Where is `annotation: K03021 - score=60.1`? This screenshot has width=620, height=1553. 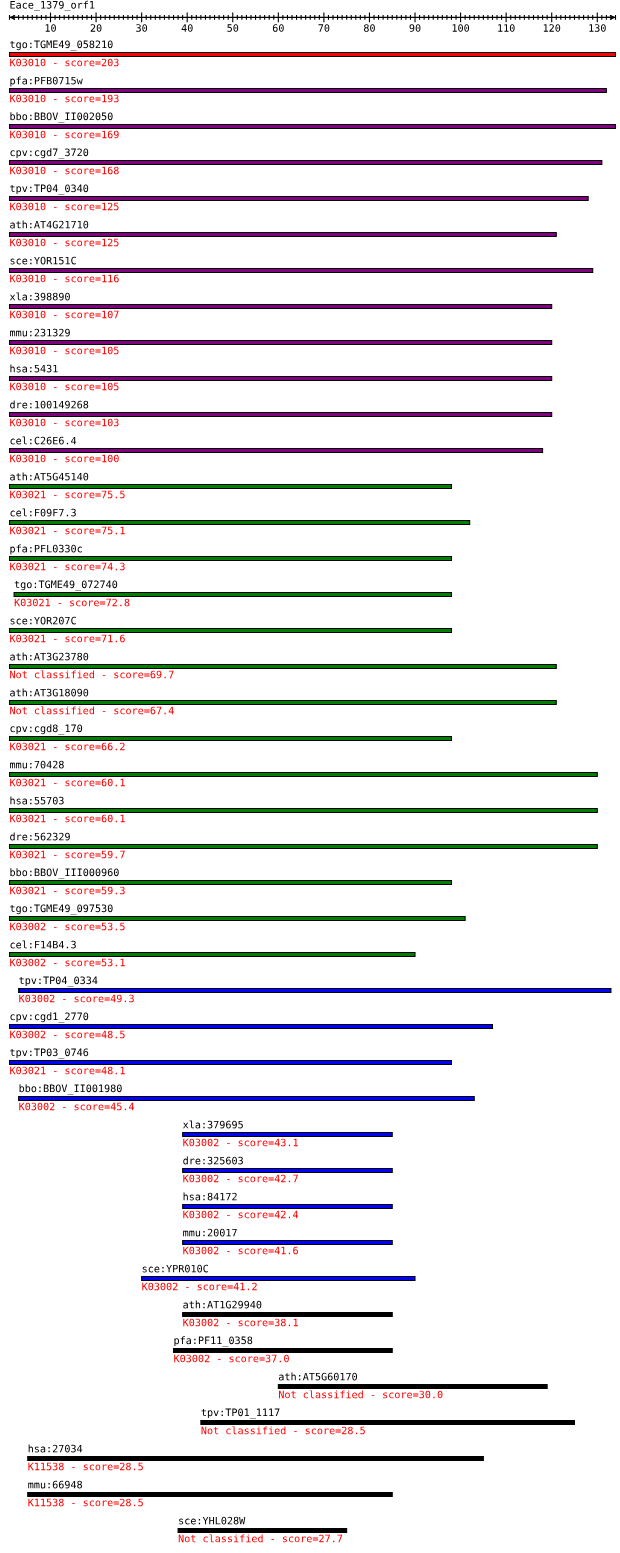 annotation: K03021 - score=60.1 is located at coordinates (67, 782).